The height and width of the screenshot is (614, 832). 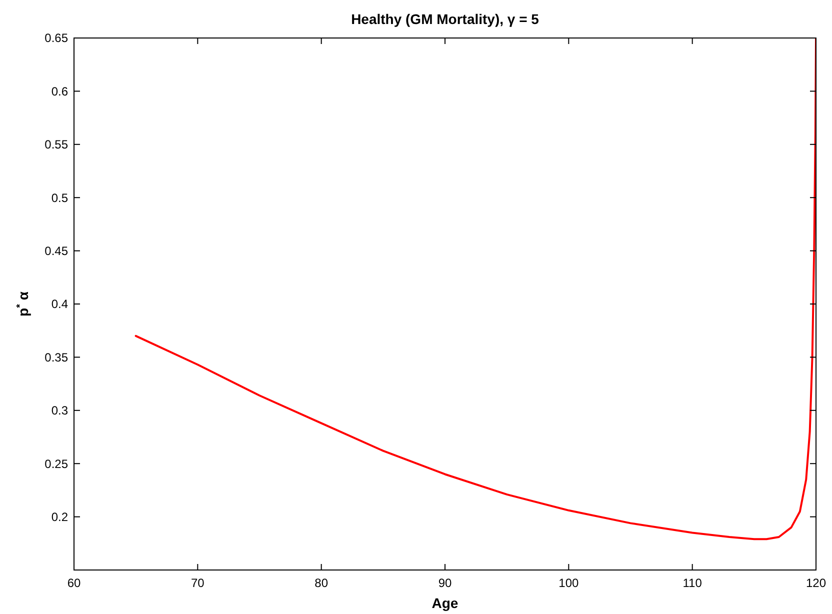 What do you see at coordinates (56, 251) in the screenshot?
I see `y-tick-label: 0.45` at bounding box center [56, 251].